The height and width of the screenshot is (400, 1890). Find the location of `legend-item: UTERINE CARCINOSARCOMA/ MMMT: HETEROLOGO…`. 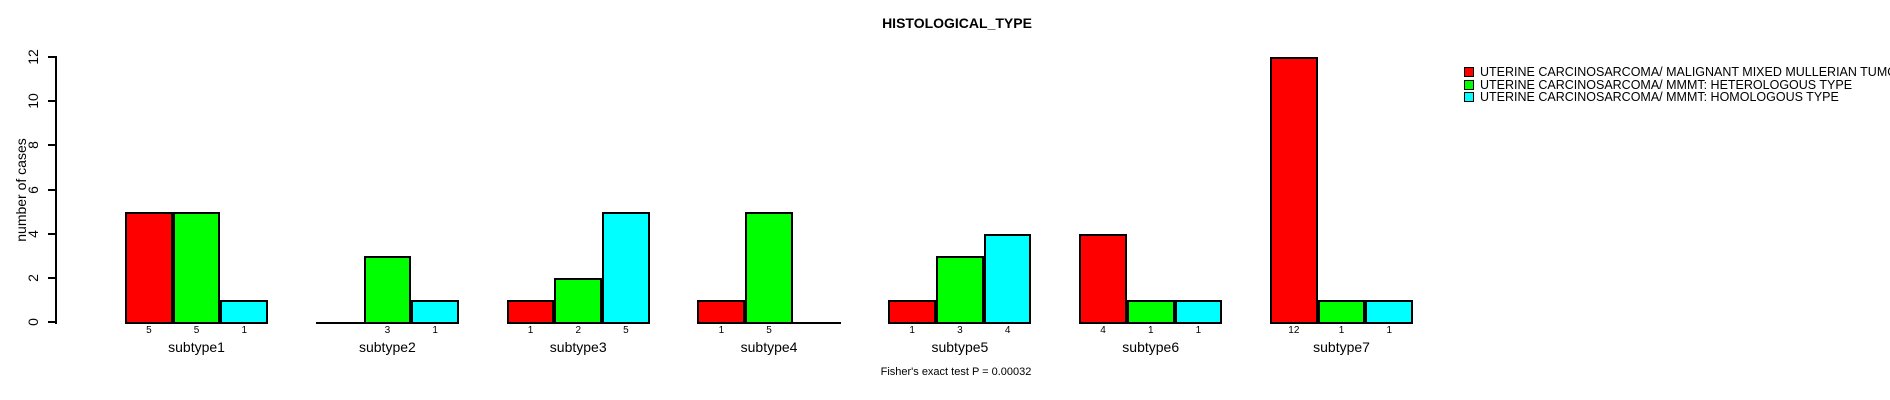

legend-item: UTERINE CARCINOSARCOMA/ MMMT: HETEROLOGO… is located at coordinates (1677, 84).